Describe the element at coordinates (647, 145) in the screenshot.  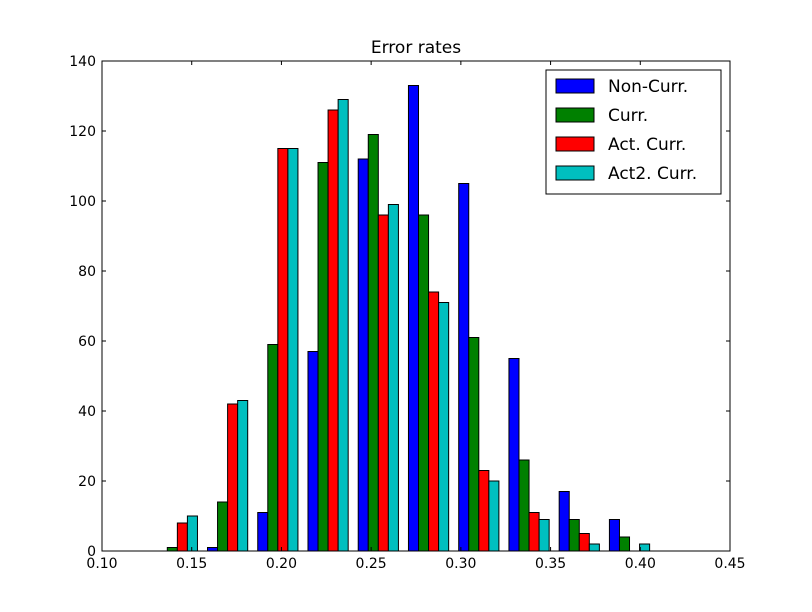
I see `legend-label: Act. Curr.` at that location.